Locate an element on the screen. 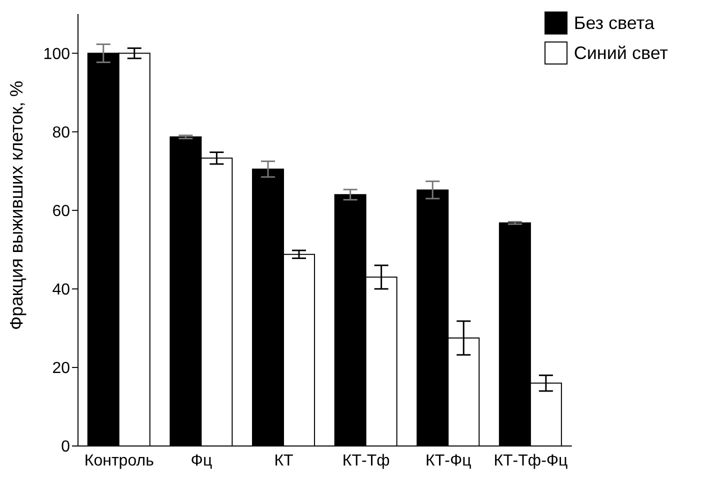 The image size is (717, 488). y-tick-label: 20 is located at coordinates (61, 369).